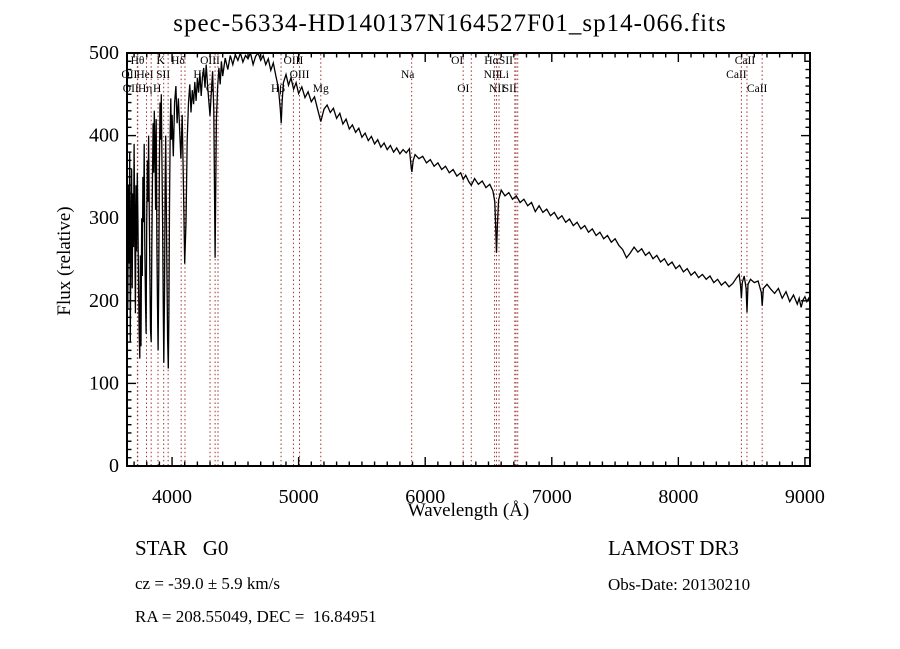  What do you see at coordinates (178, 61) in the screenshot?
I see `spectral-line-label: Hδ` at bounding box center [178, 61].